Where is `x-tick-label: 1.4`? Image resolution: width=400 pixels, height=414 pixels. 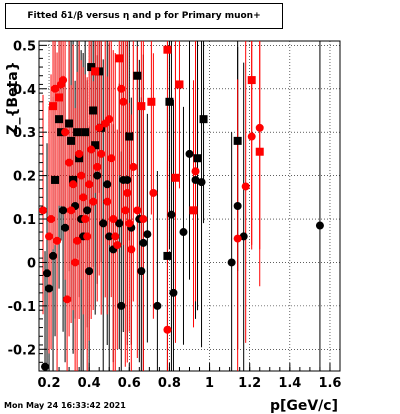
x-tick-label: 1.4 is located at coordinates (289, 383).